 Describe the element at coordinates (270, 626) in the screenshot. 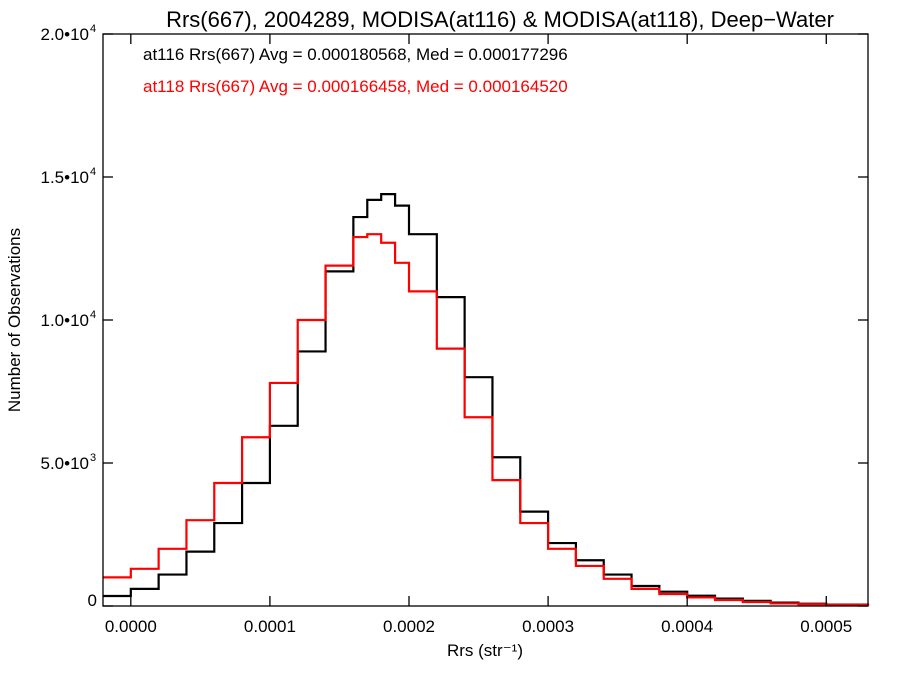

I see `x-tick-label: 0.0001` at that location.